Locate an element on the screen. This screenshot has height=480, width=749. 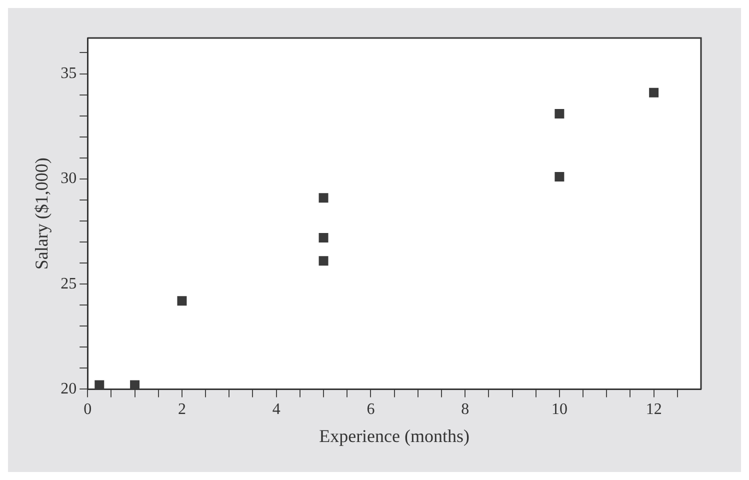
x-tick-label: 4 is located at coordinates (276, 409).